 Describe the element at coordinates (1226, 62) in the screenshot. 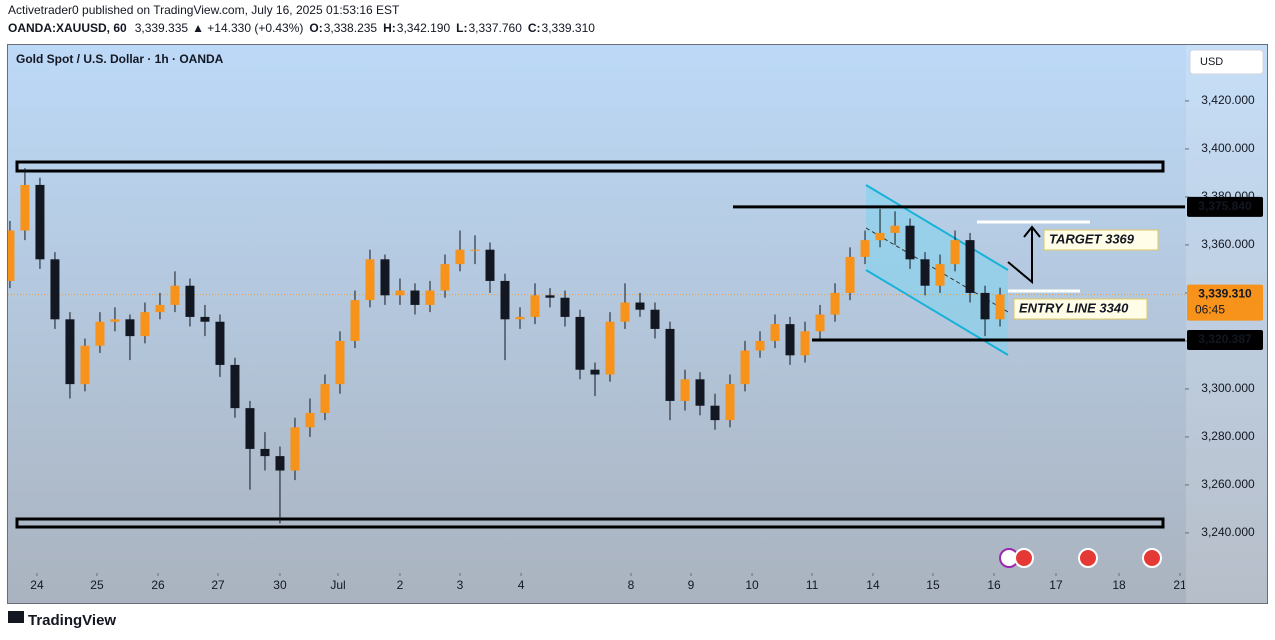

I see `currency-button` at that location.